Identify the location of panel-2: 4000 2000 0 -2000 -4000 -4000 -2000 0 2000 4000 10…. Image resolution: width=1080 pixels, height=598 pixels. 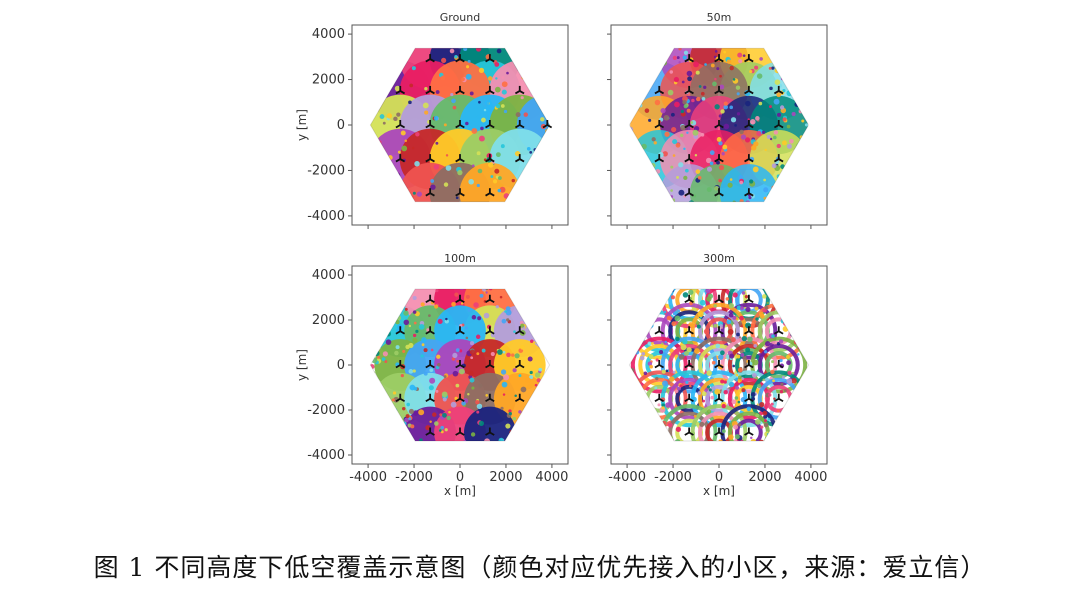
(432, 375).